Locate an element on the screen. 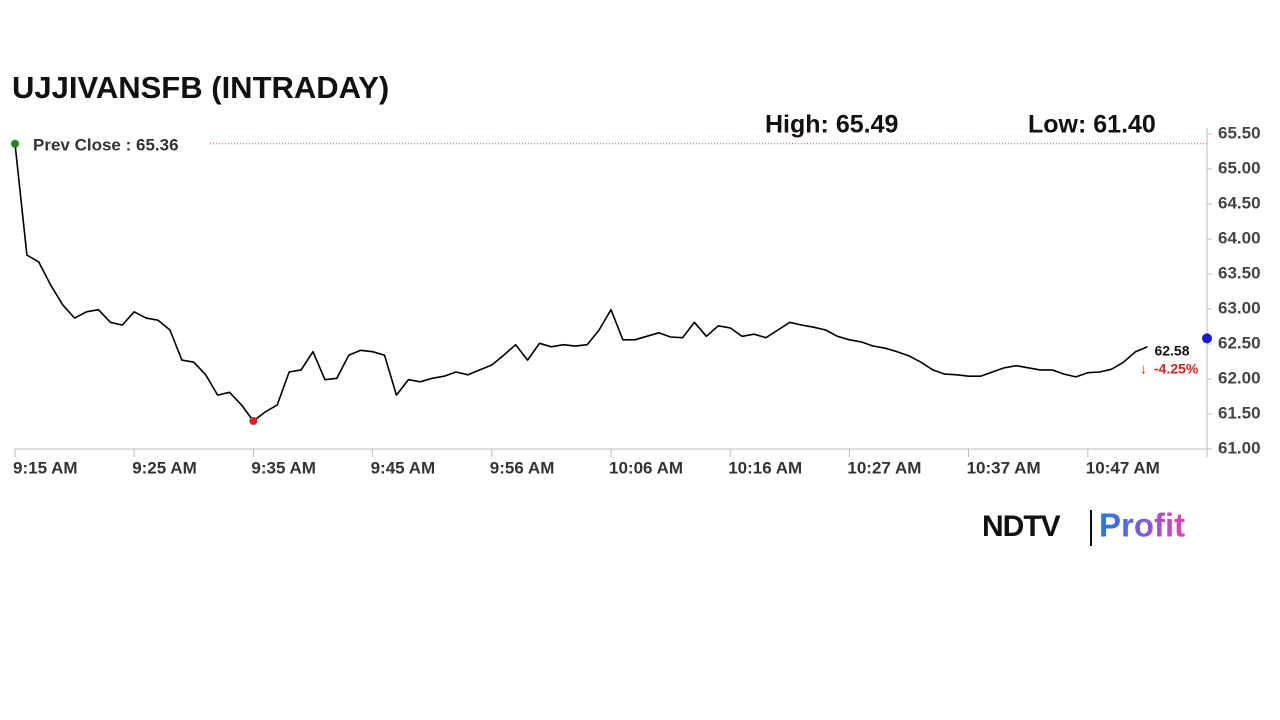 This screenshot has width=1280, height=720. high-label: High: 65.49 is located at coordinates (831, 125).